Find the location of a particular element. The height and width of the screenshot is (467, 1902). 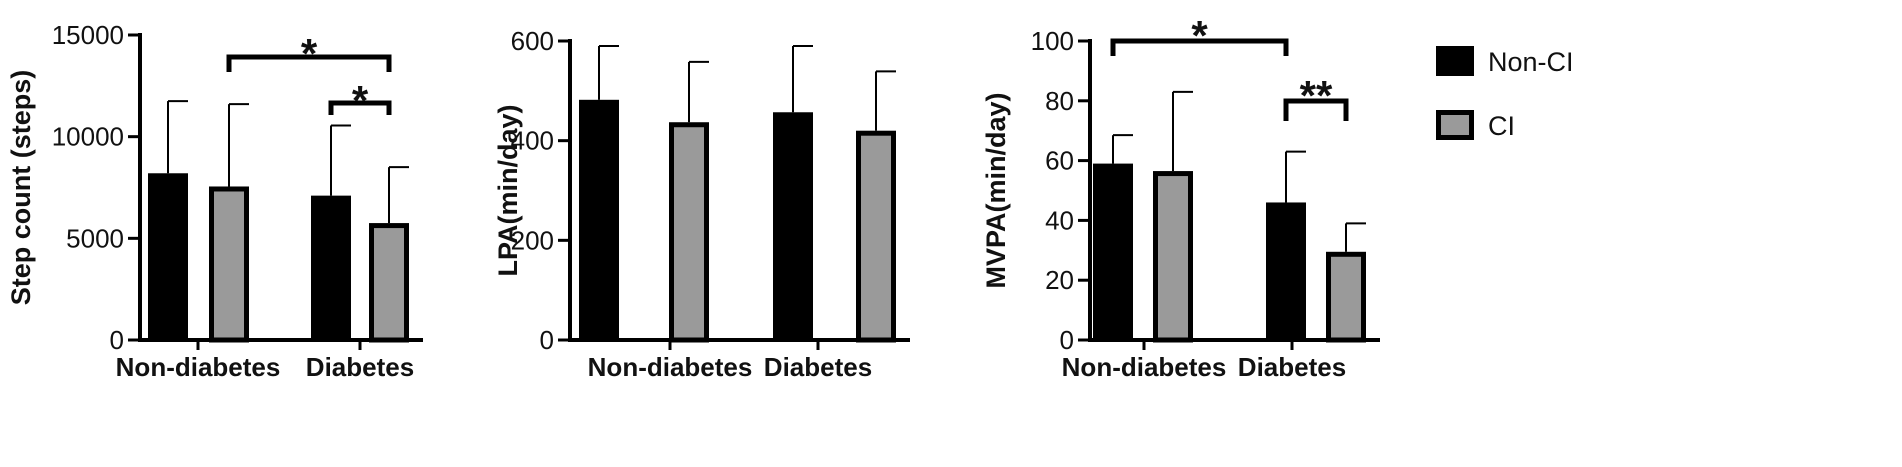

y-tick-label: 20 is located at coordinates (1059, 280).